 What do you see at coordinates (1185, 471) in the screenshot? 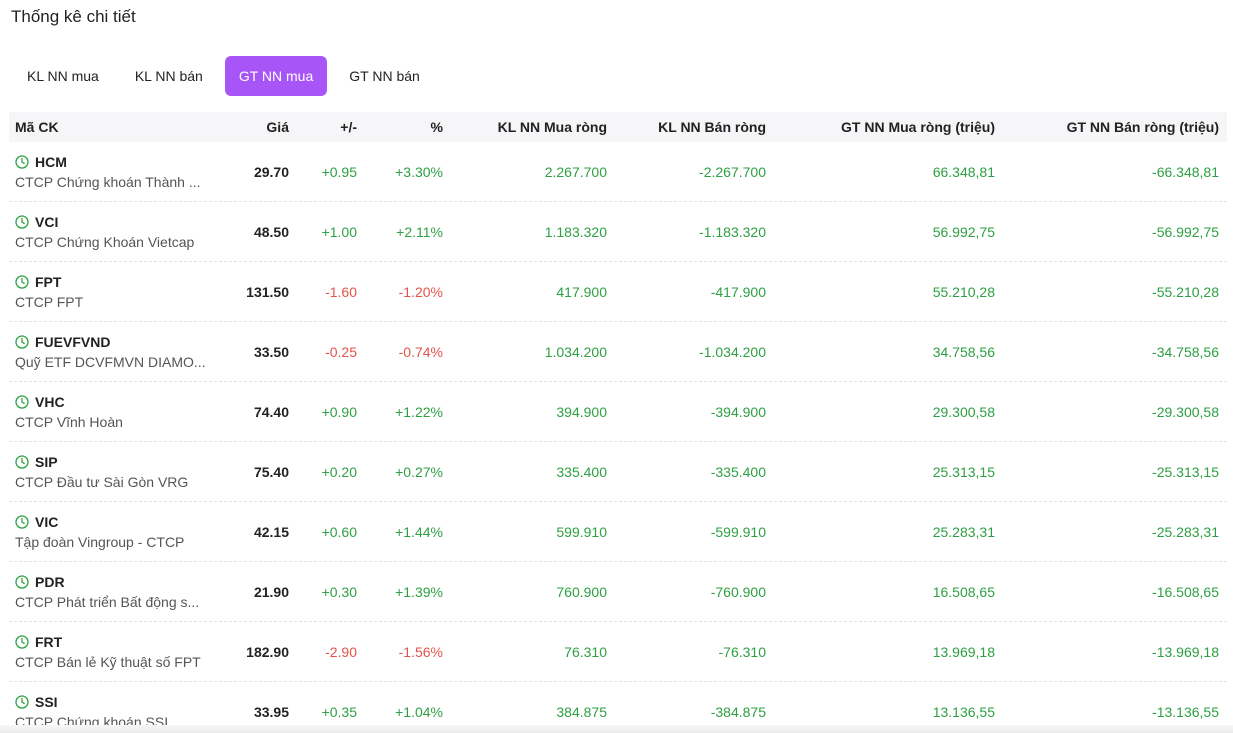
I see `gt-sell-cell: -25.313,15` at bounding box center [1185, 471].